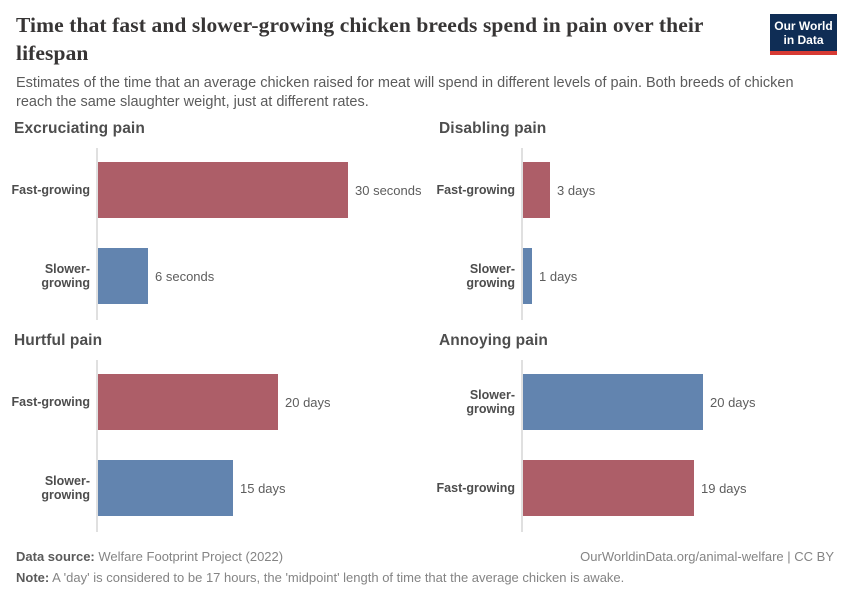 Image resolution: width=850 pixels, height=600 pixels. I want to click on panel-title: Disabling pain, so click(493, 128).